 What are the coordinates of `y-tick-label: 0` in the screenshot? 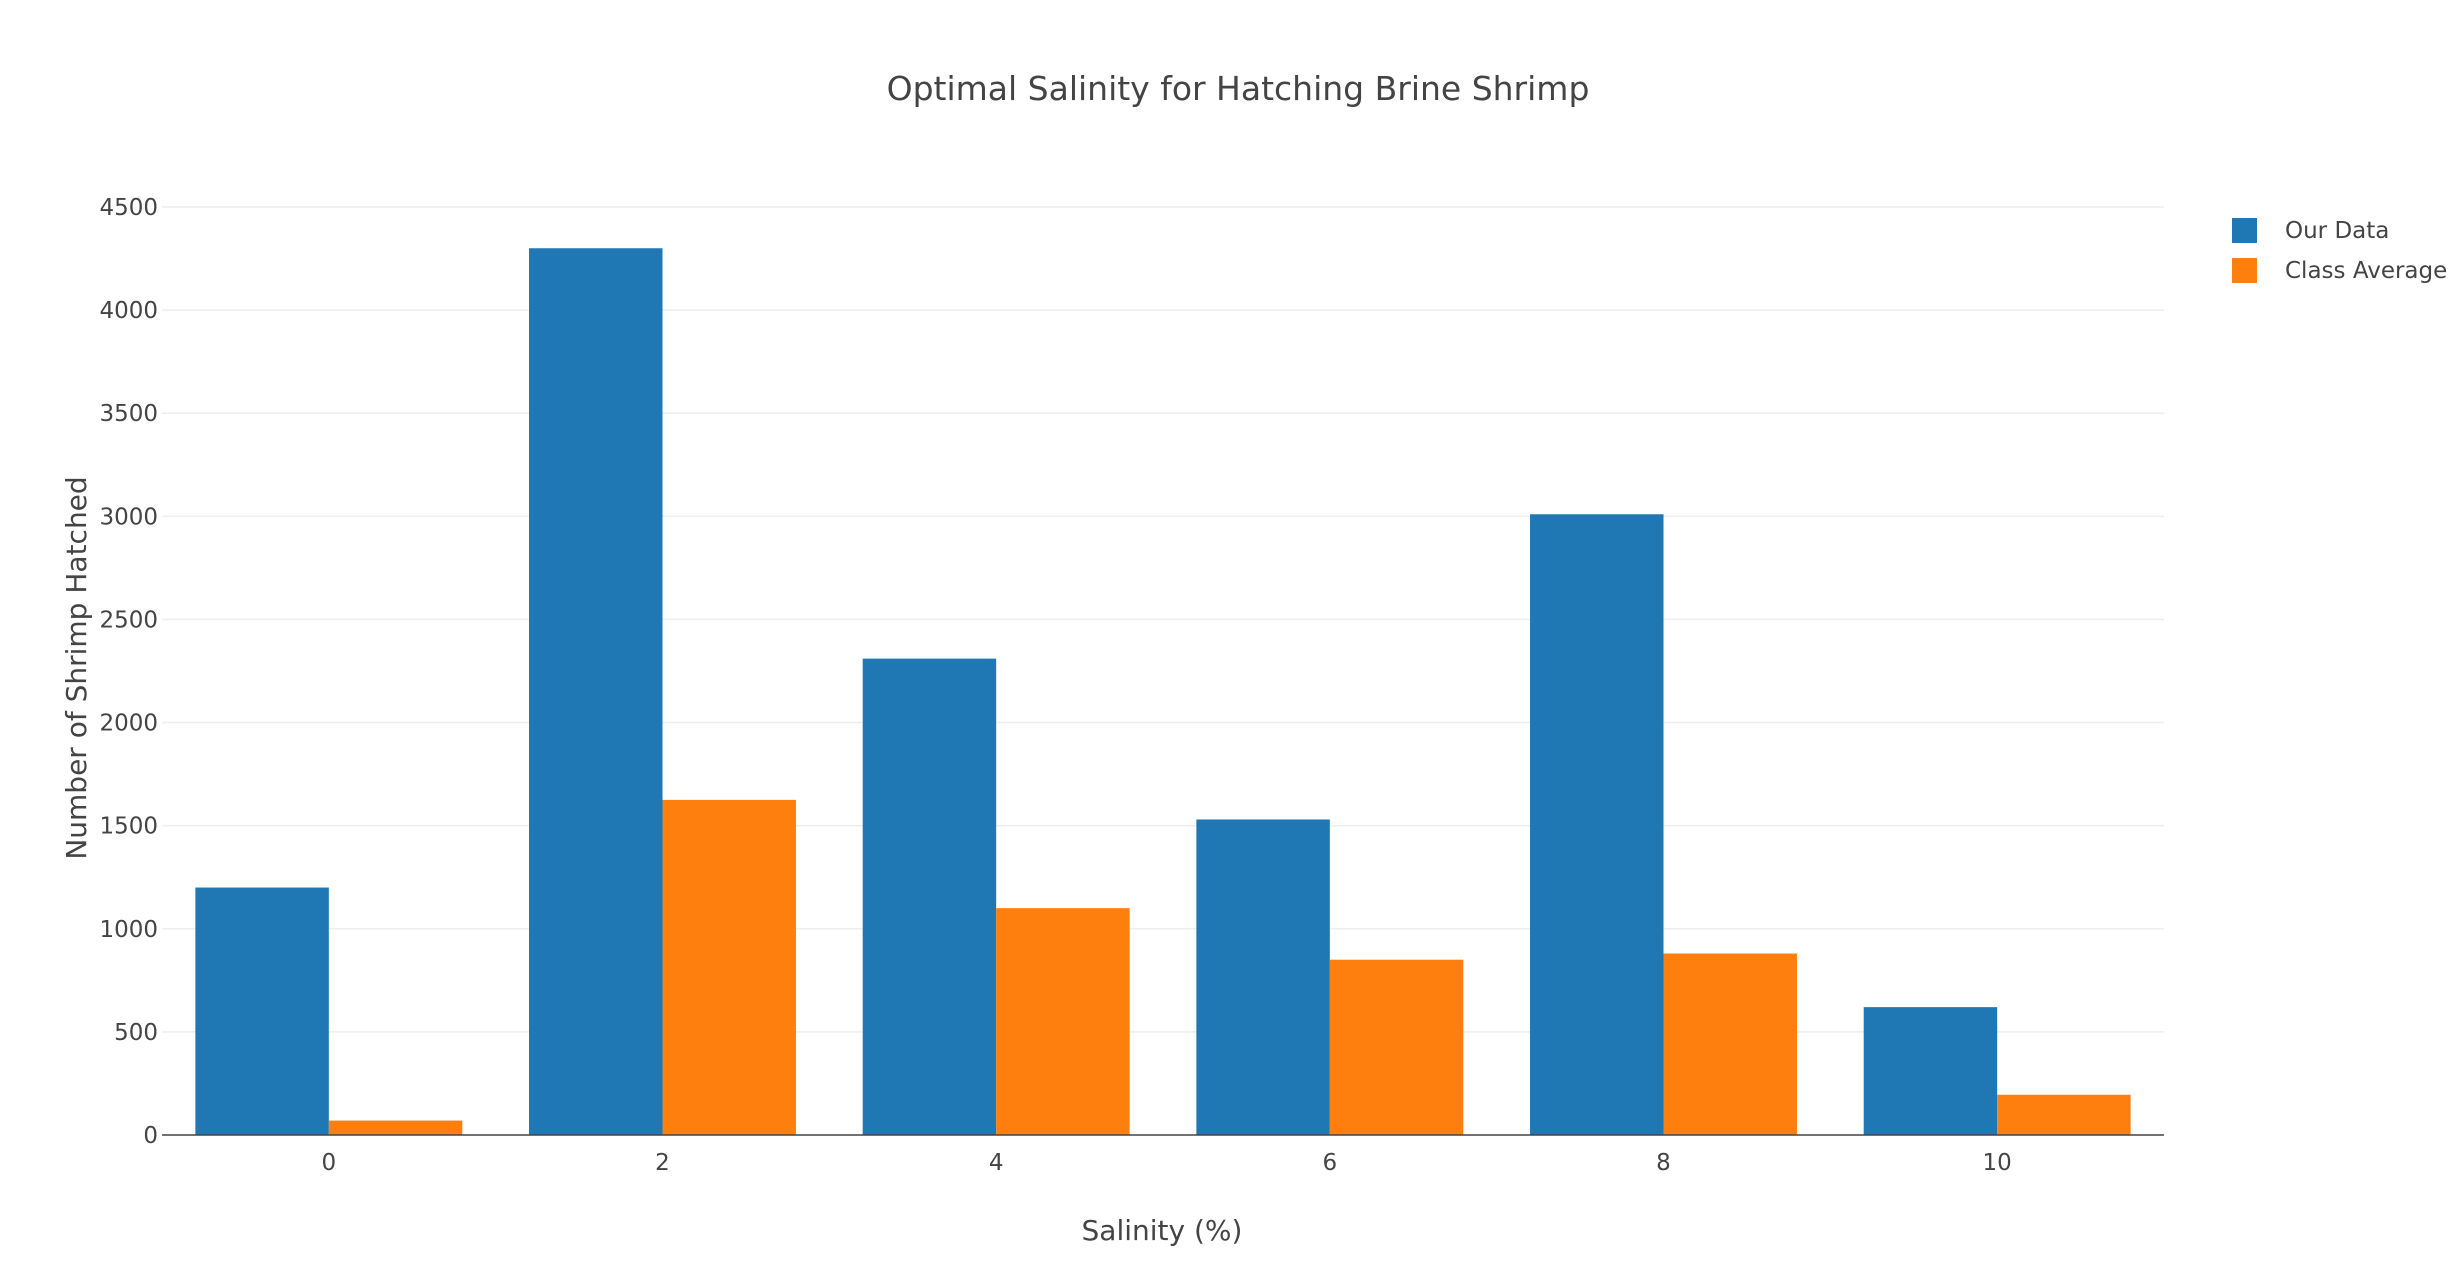 It's located at (150, 1136).